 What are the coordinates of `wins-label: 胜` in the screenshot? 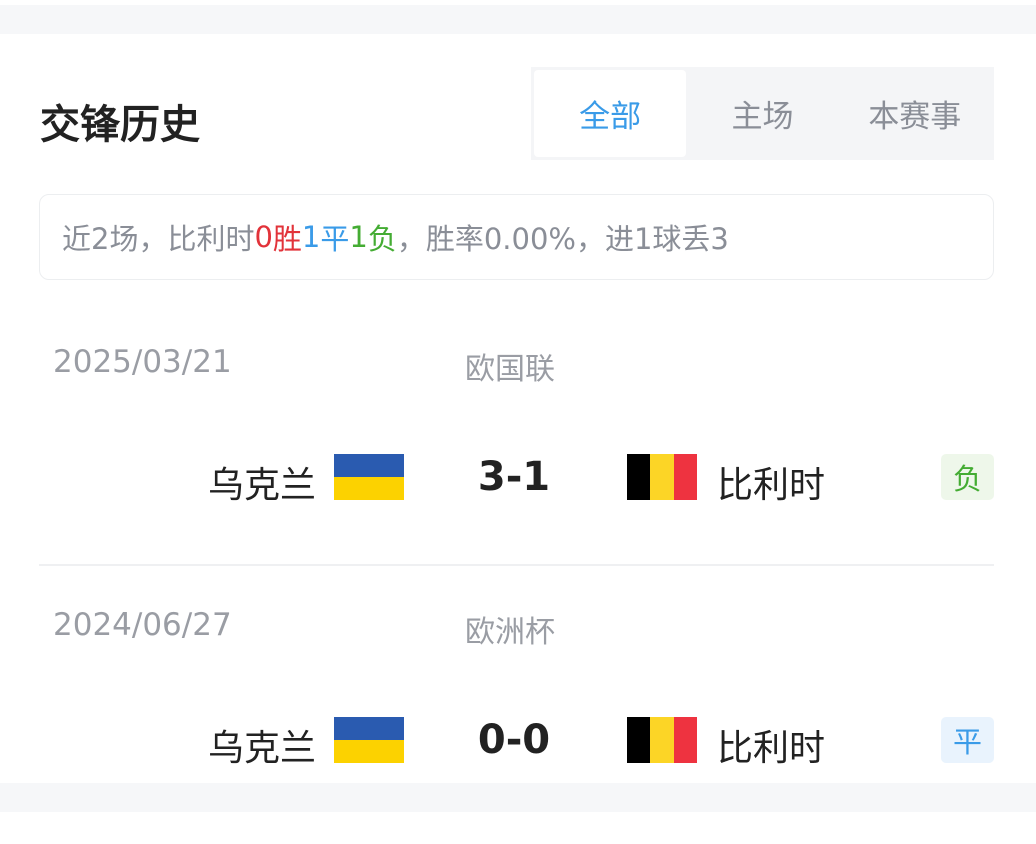 It's located at (287, 239).